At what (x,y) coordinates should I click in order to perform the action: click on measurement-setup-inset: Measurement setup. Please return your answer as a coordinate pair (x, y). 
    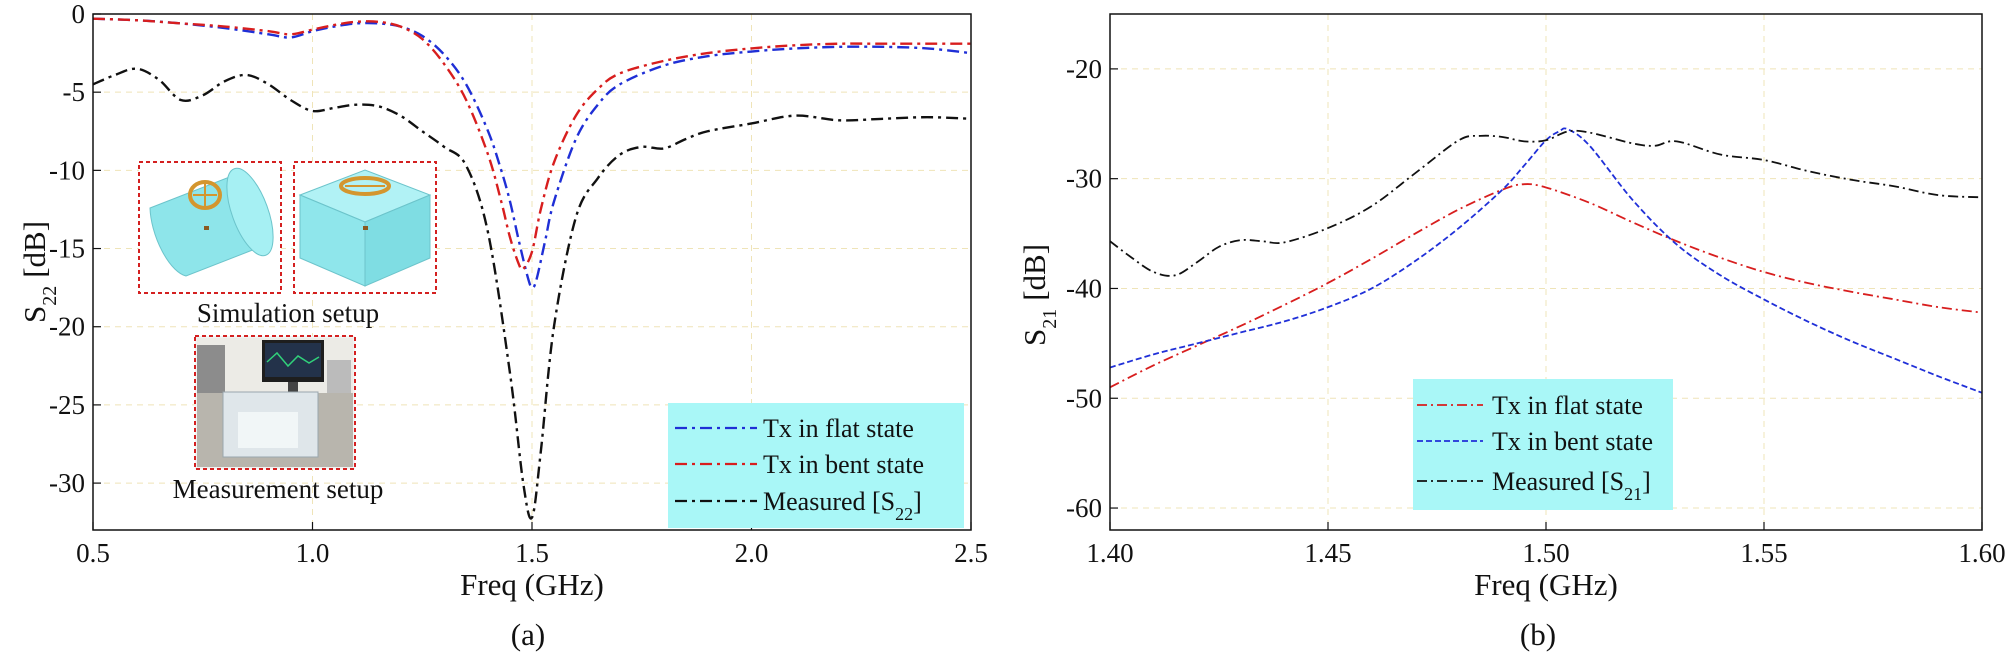
    Looking at the image, I should click on (278, 419).